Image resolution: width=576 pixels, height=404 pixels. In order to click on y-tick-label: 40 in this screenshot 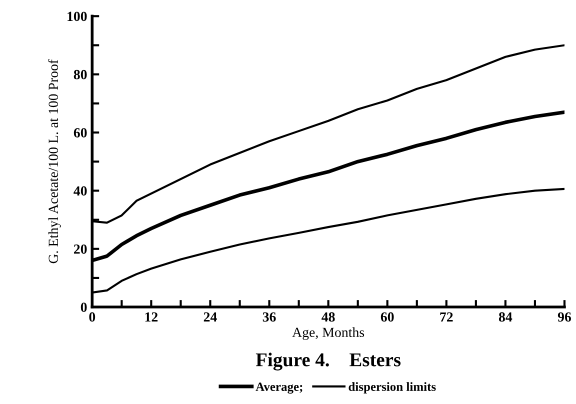, I will do `click(80, 191)`.